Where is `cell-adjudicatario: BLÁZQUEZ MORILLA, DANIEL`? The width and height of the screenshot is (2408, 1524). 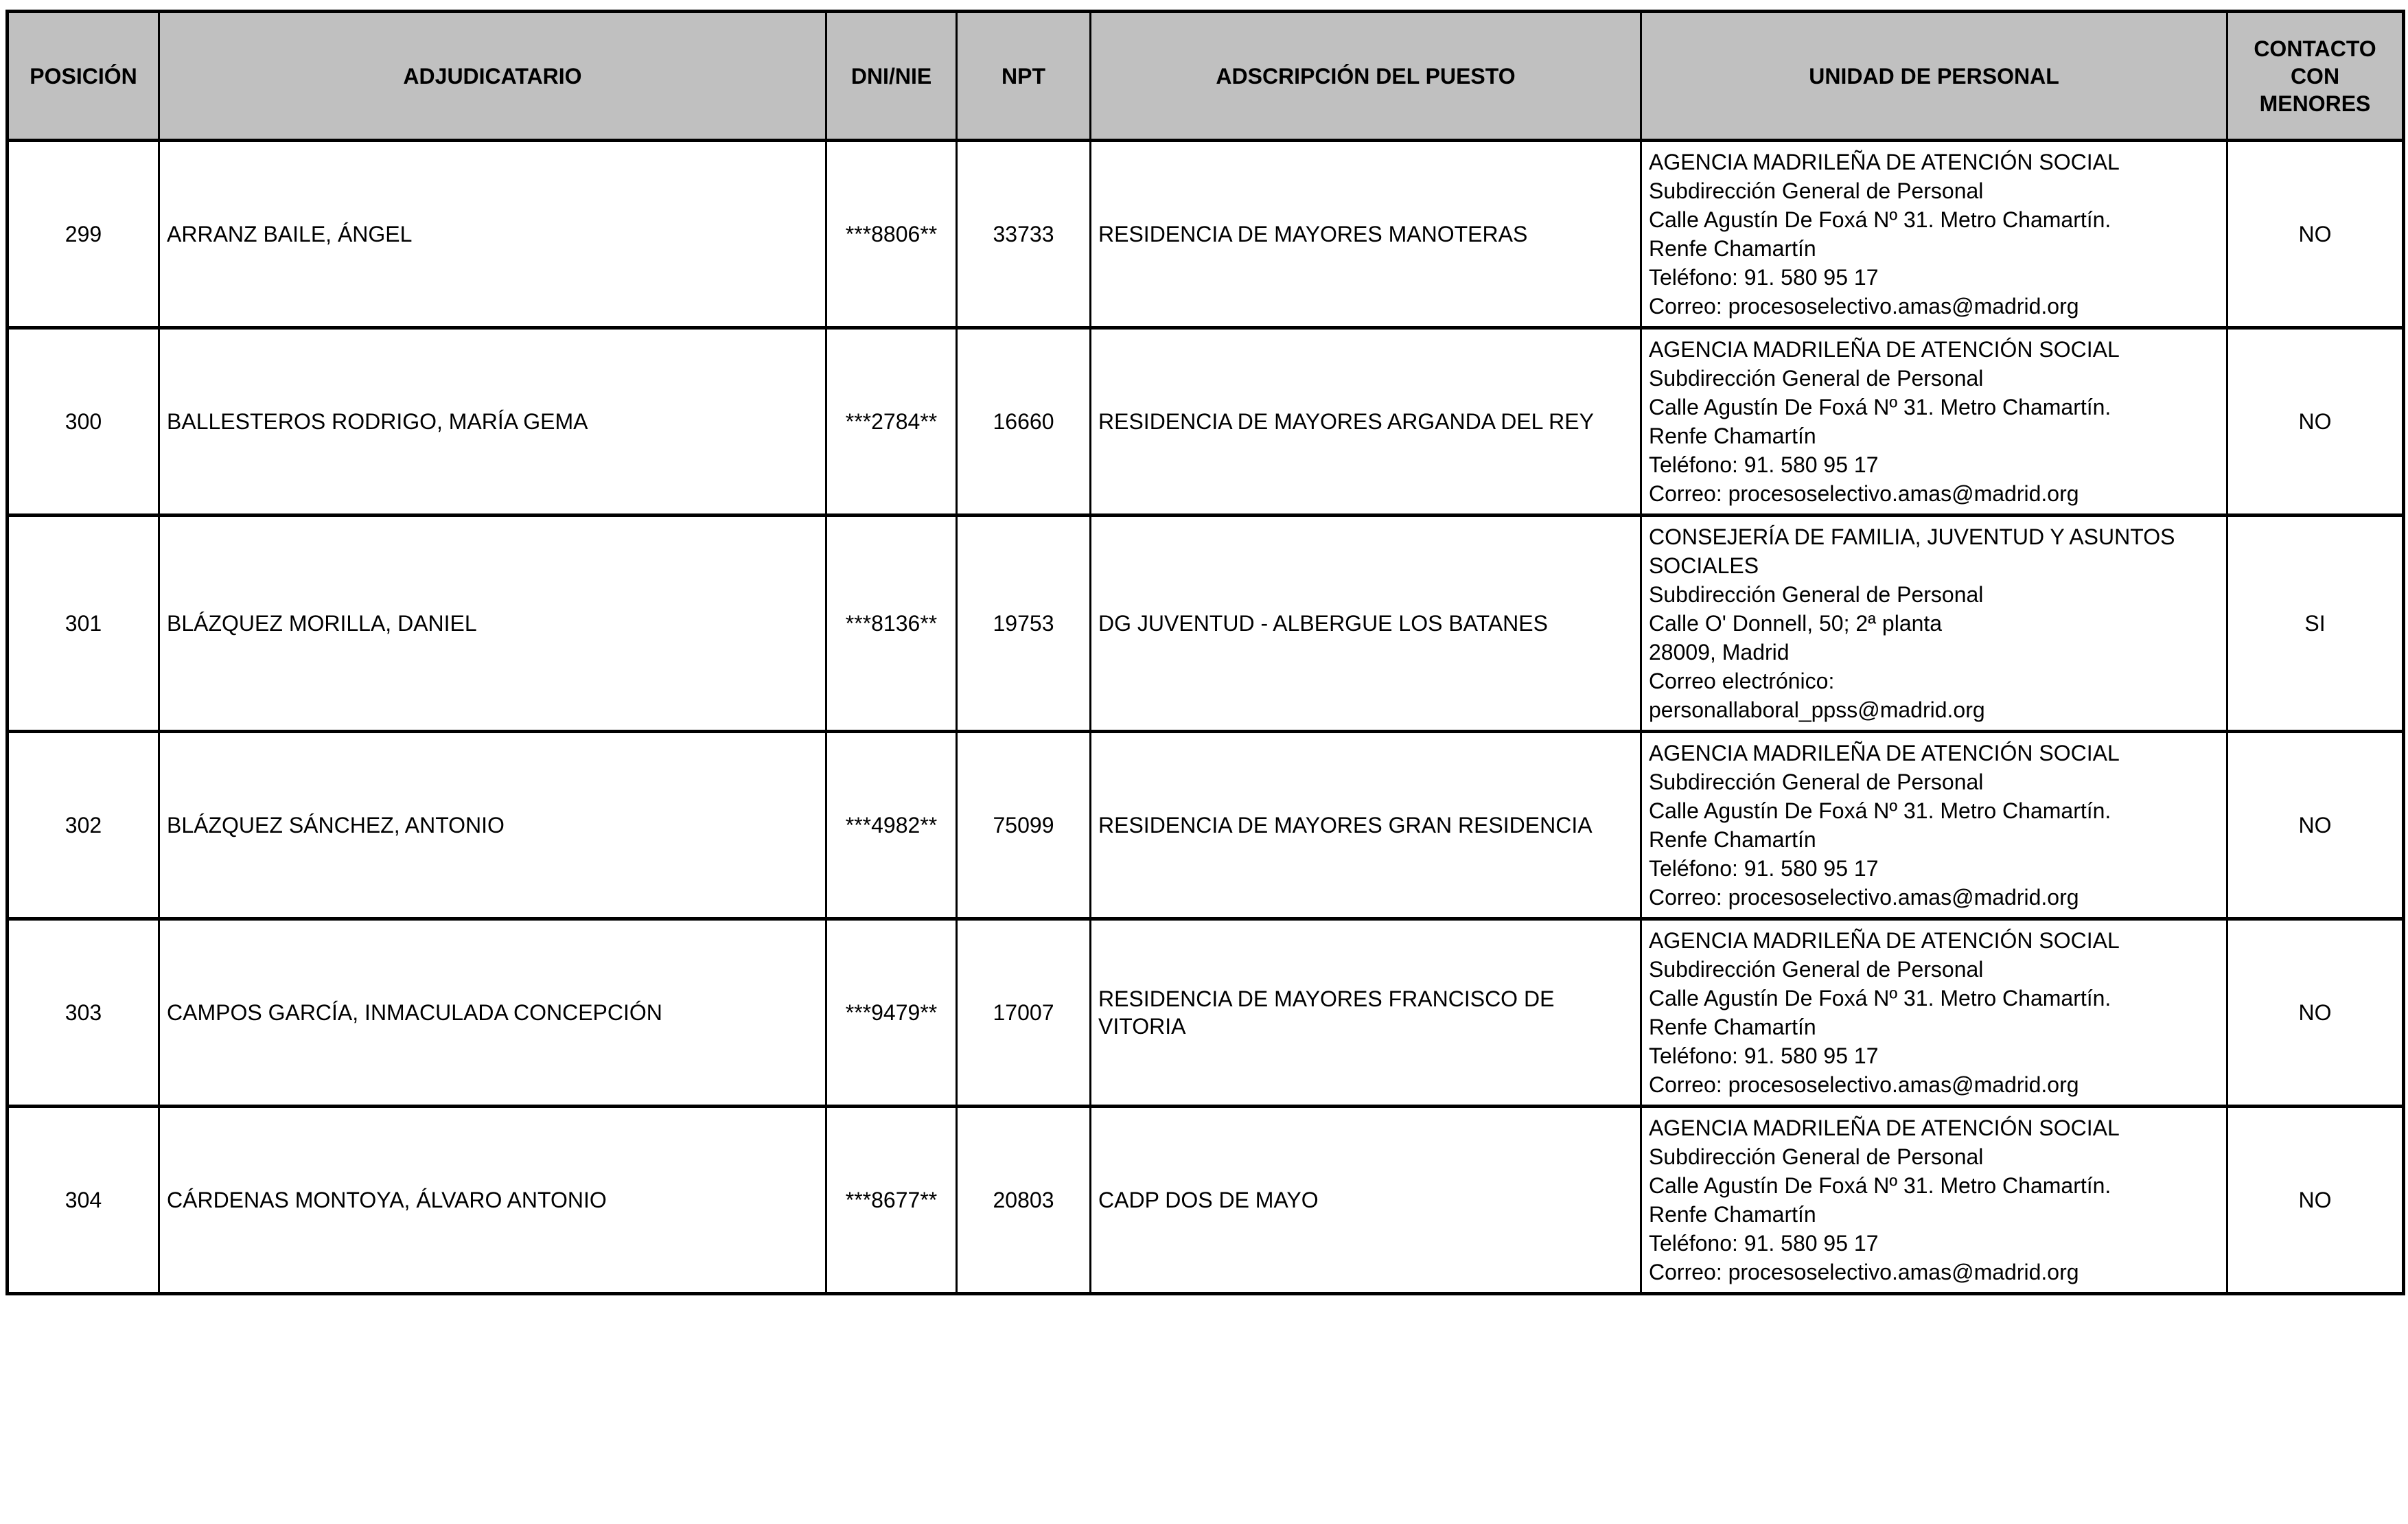
cell-adjudicatario: BLÁZQUEZ MORILLA, DANIEL is located at coordinates (492, 623).